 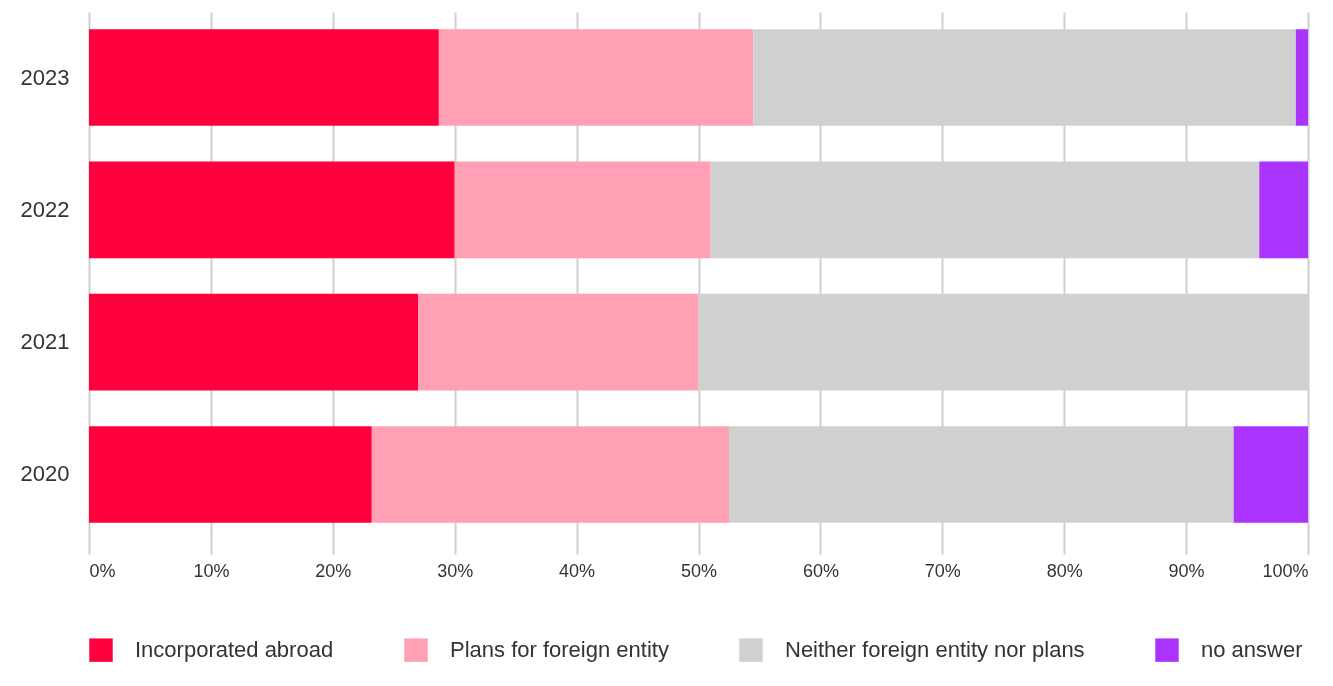 What do you see at coordinates (1064, 570) in the screenshot?
I see `x-tick-label: 80%` at bounding box center [1064, 570].